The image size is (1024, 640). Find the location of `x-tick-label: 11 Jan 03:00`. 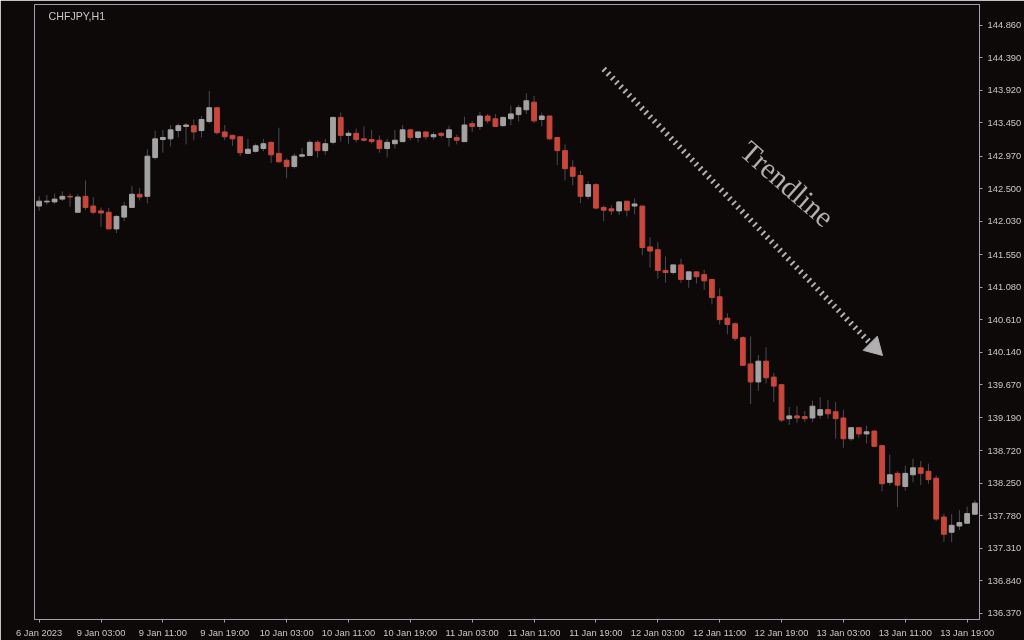

x-tick-label: 11 Jan 03:00 is located at coordinates (472, 632).